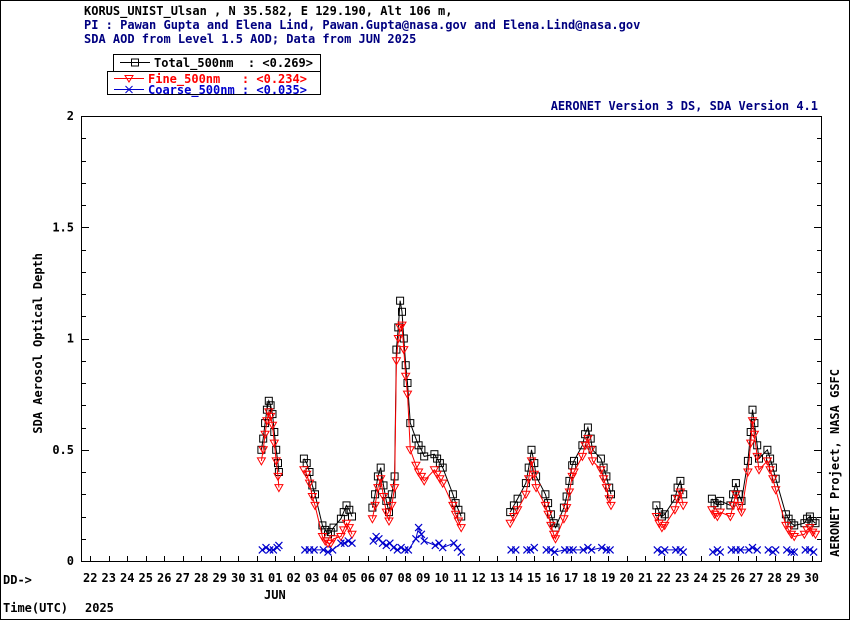  What do you see at coordinates (63, 227) in the screenshot?
I see `svg-text: 1.5` at bounding box center [63, 227].